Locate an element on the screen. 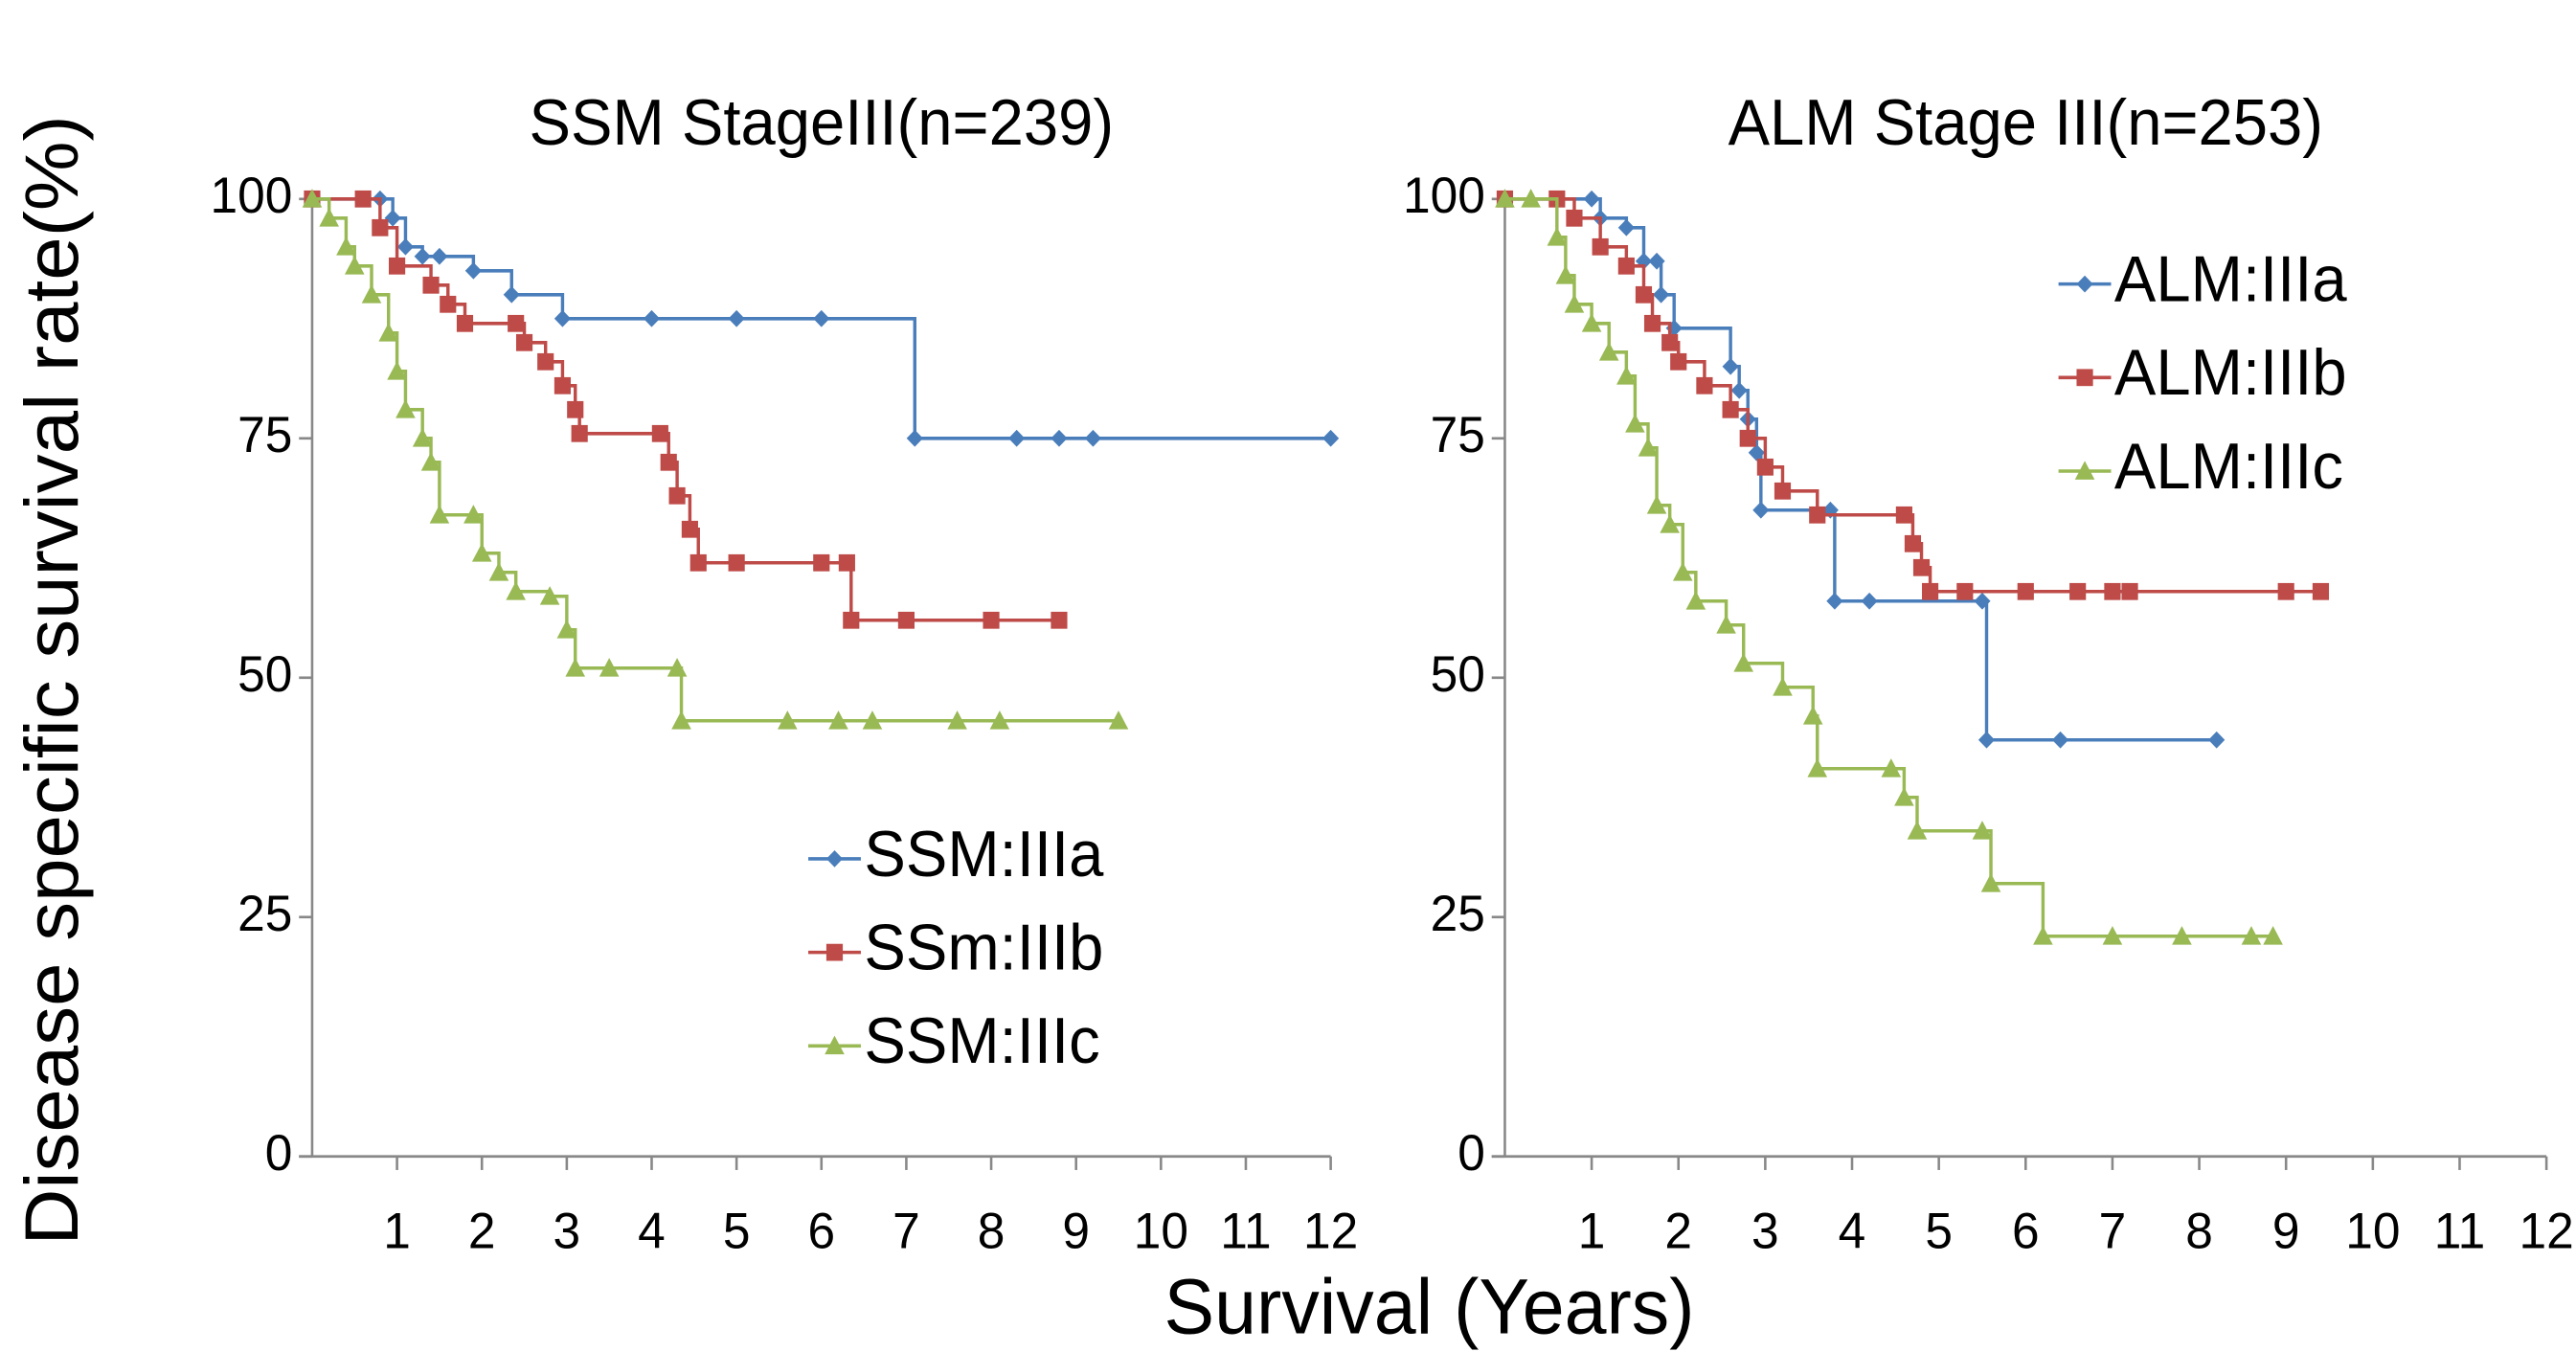  y-tick-label: 100 is located at coordinates (1444, 196).